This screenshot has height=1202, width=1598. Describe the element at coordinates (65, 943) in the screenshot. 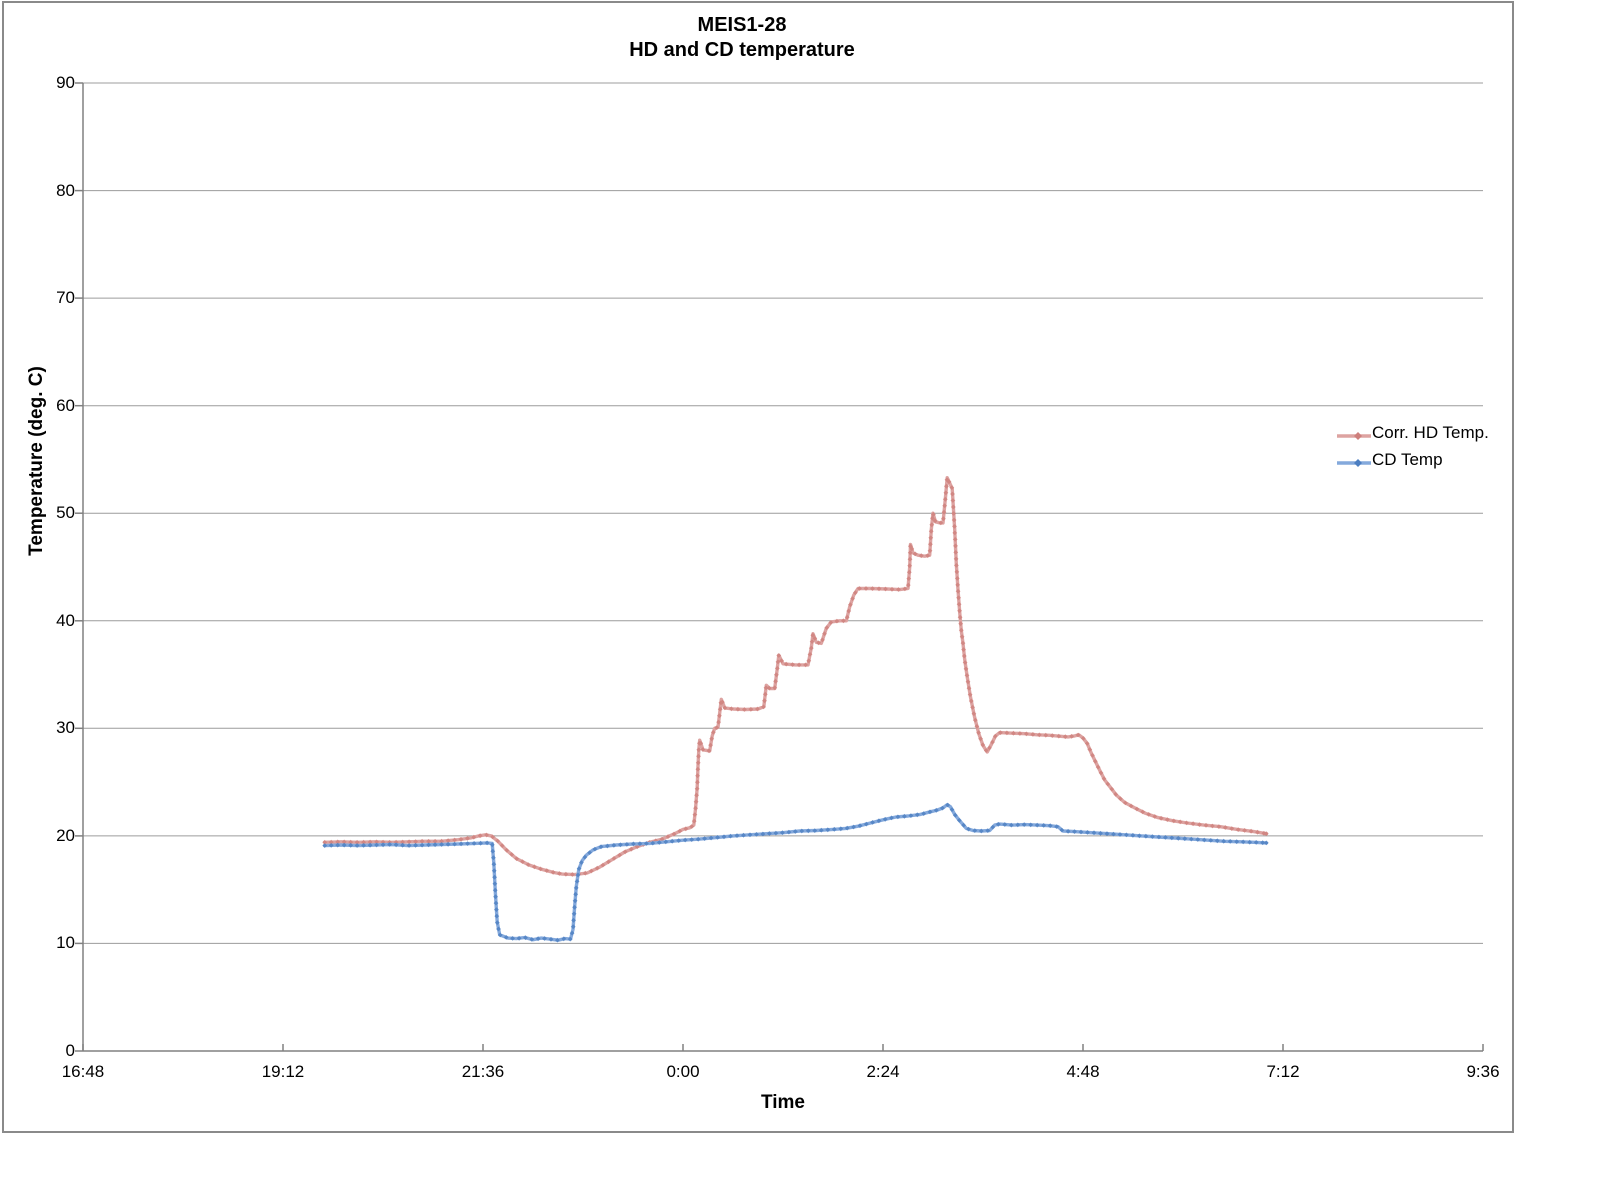

I see `y-axis-tick-label: 10` at that location.